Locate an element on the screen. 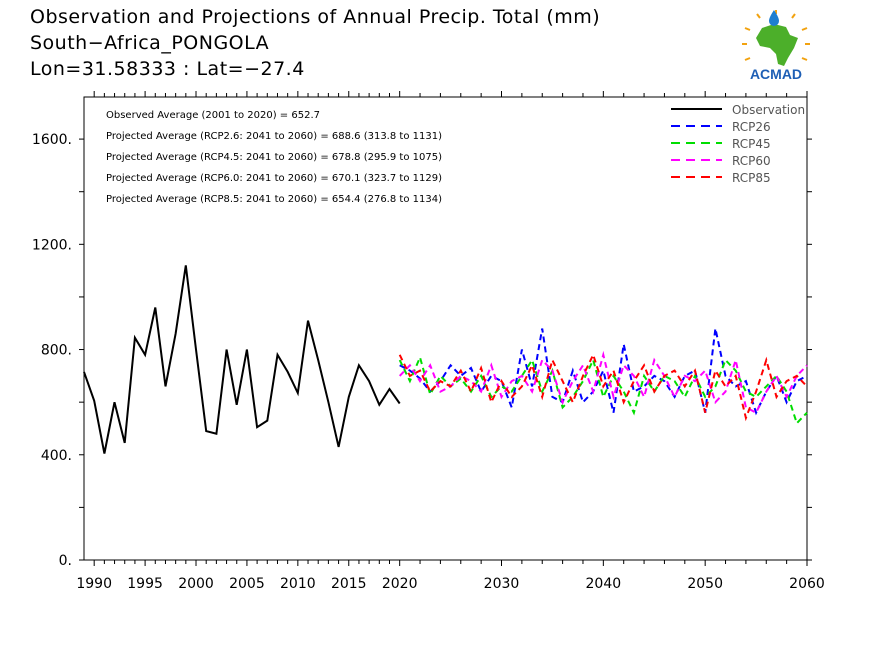 This screenshot has height=659, width=879. series-line-rcp26 is located at coordinates (603, 372).